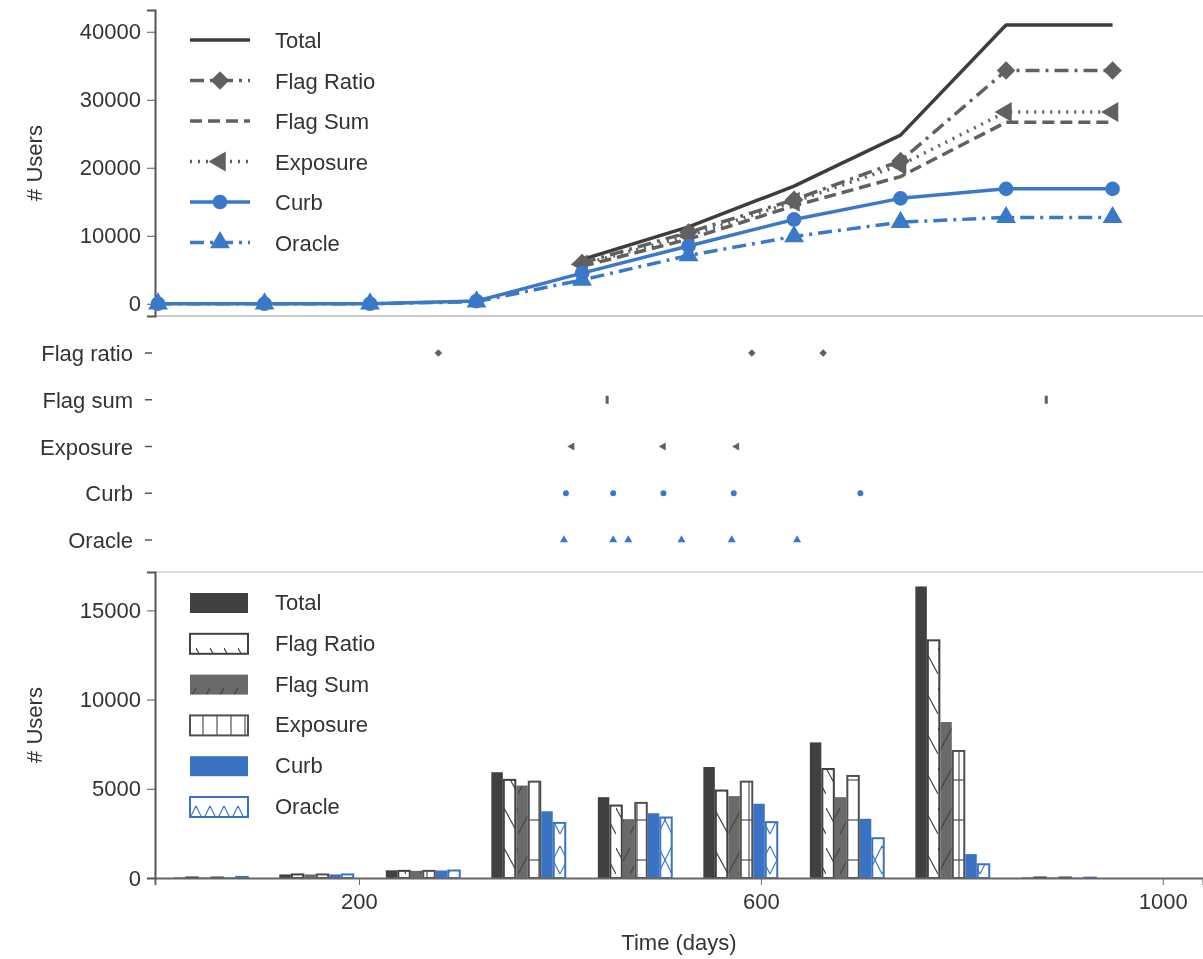 Image resolution: width=1203 pixels, height=959 pixels. What do you see at coordinates (110, 32) in the screenshot?
I see `y-tick-label: 40000` at bounding box center [110, 32].